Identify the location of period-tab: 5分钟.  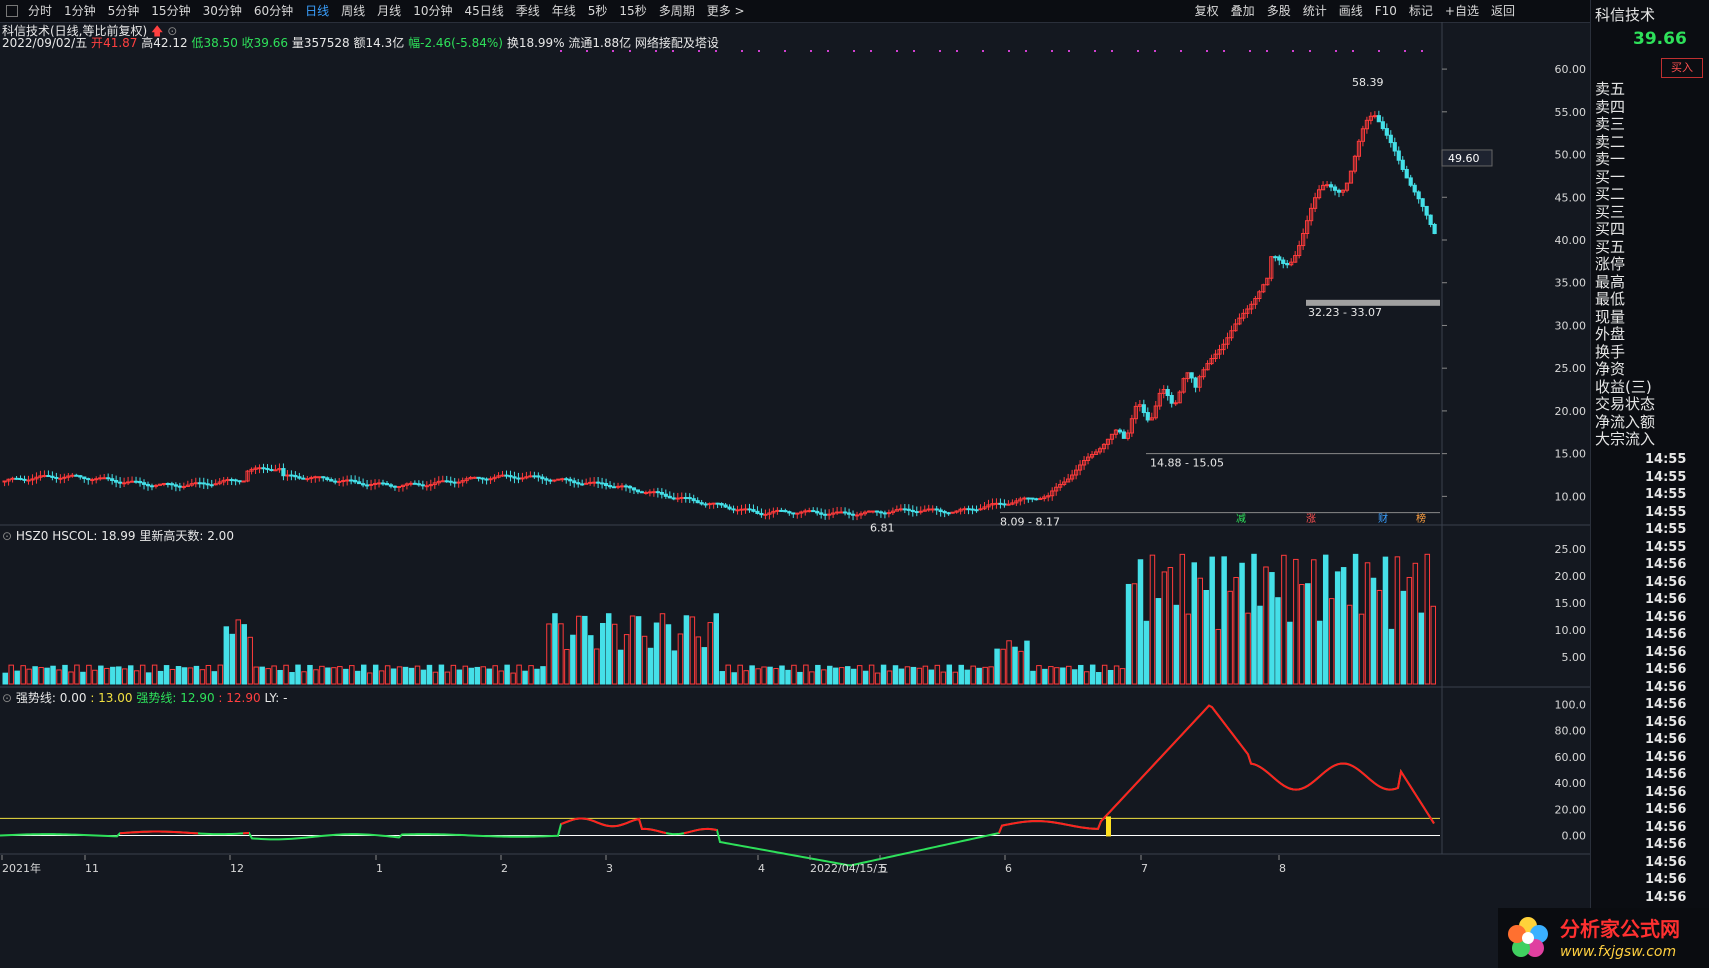
(123, 11).